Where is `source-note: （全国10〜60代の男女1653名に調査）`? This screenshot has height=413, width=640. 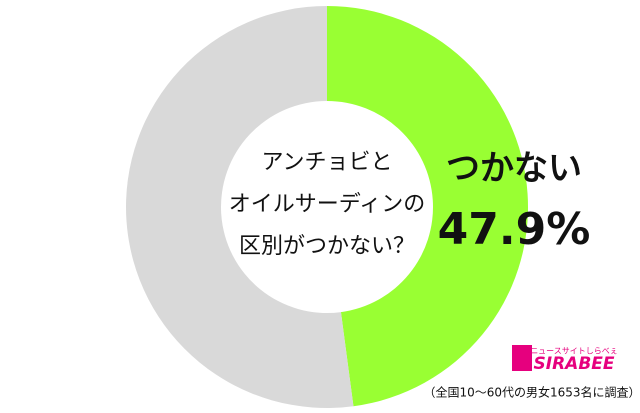
source-note: （全国10〜60代の男女1653名に調査） is located at coordinates (531, 392).